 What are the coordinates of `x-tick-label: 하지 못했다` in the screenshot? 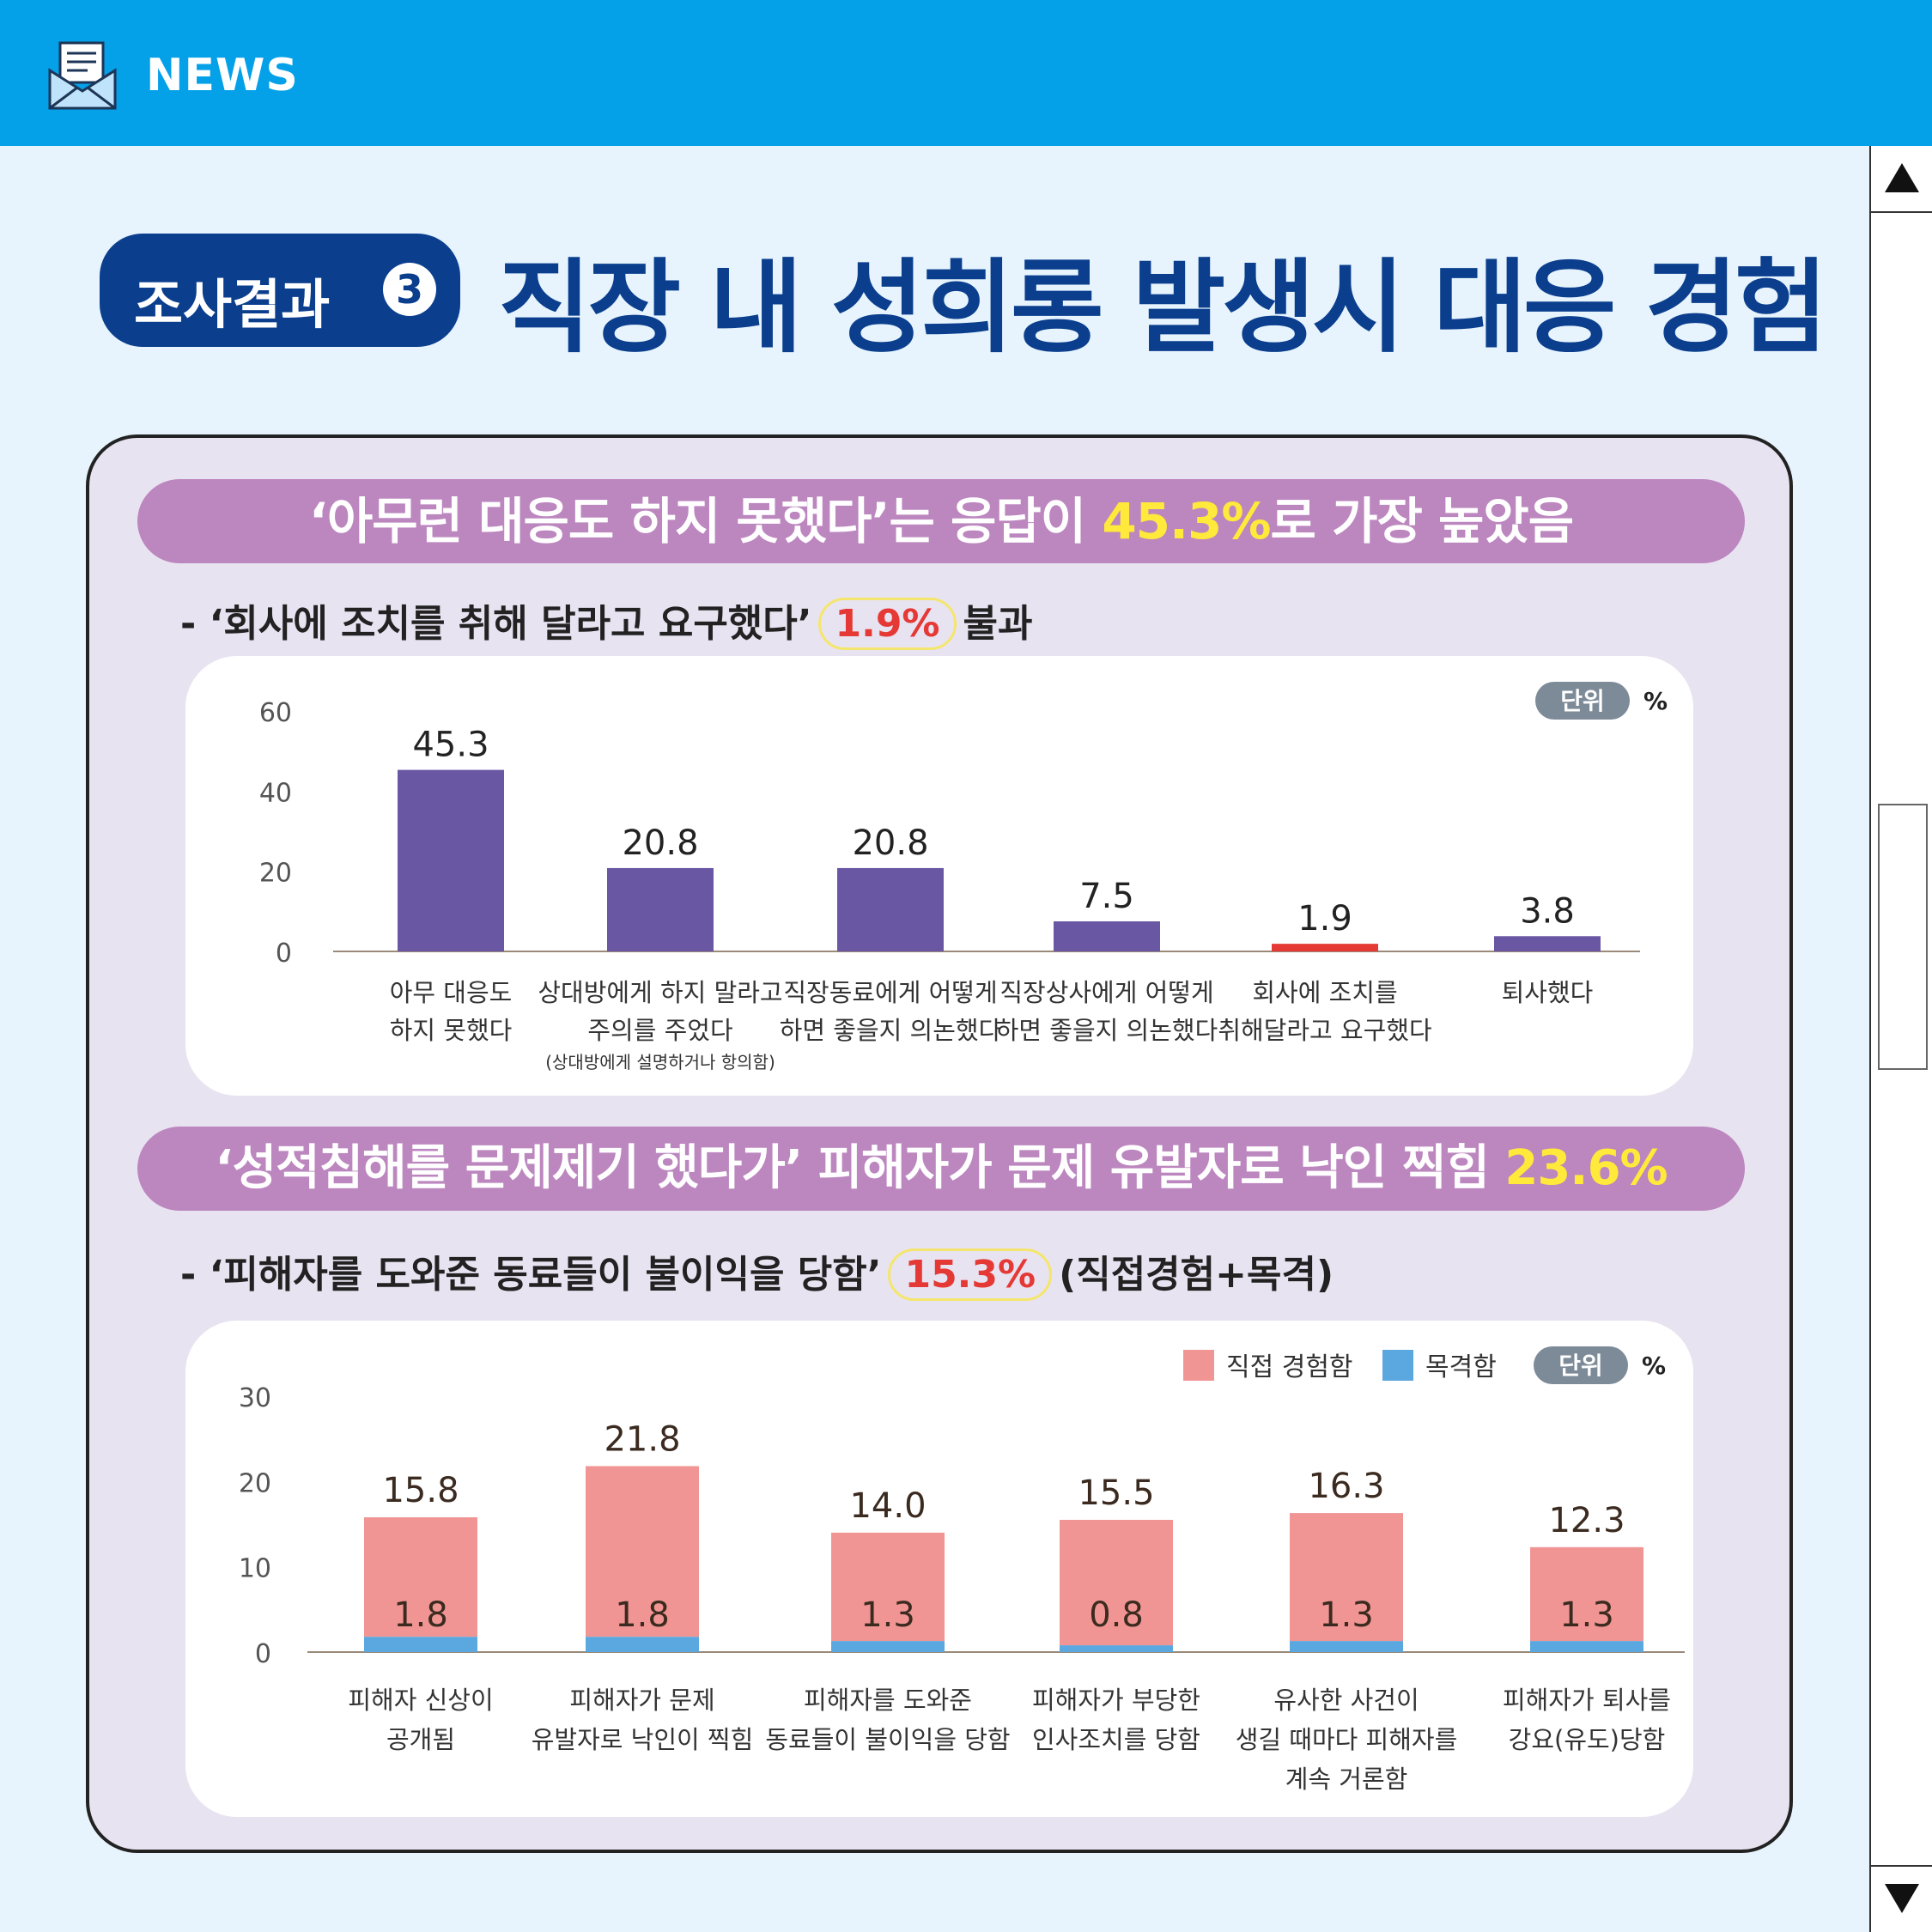 It's located at (452, 1030).